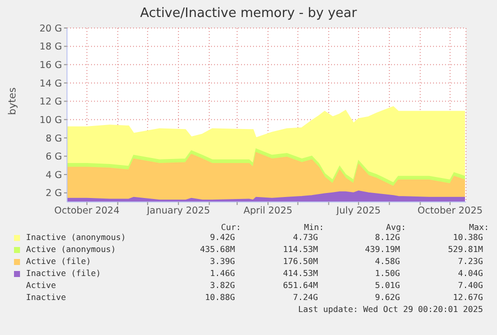 The image size is (497, 335). I want to click on text: 4.73G, so click(305, 237).